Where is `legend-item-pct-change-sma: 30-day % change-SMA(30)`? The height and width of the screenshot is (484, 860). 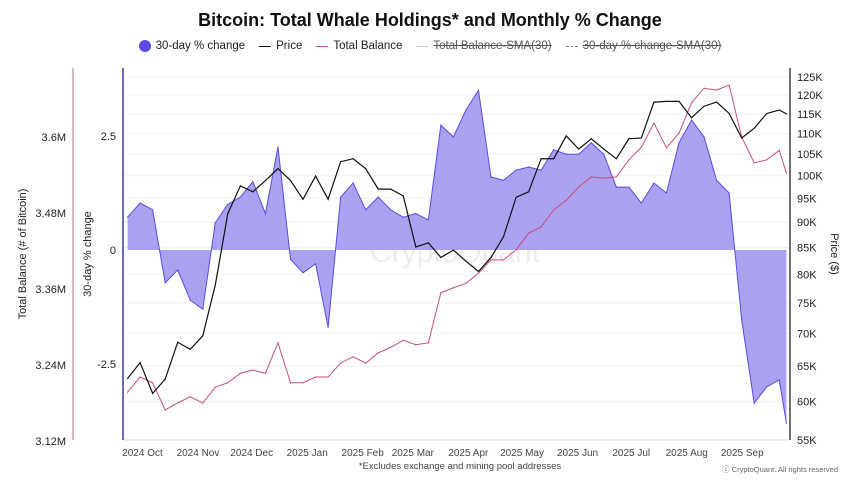 legend-item-pct-change-sma: 30-day % change-SMA(30) is located at coordinates (643, 46).